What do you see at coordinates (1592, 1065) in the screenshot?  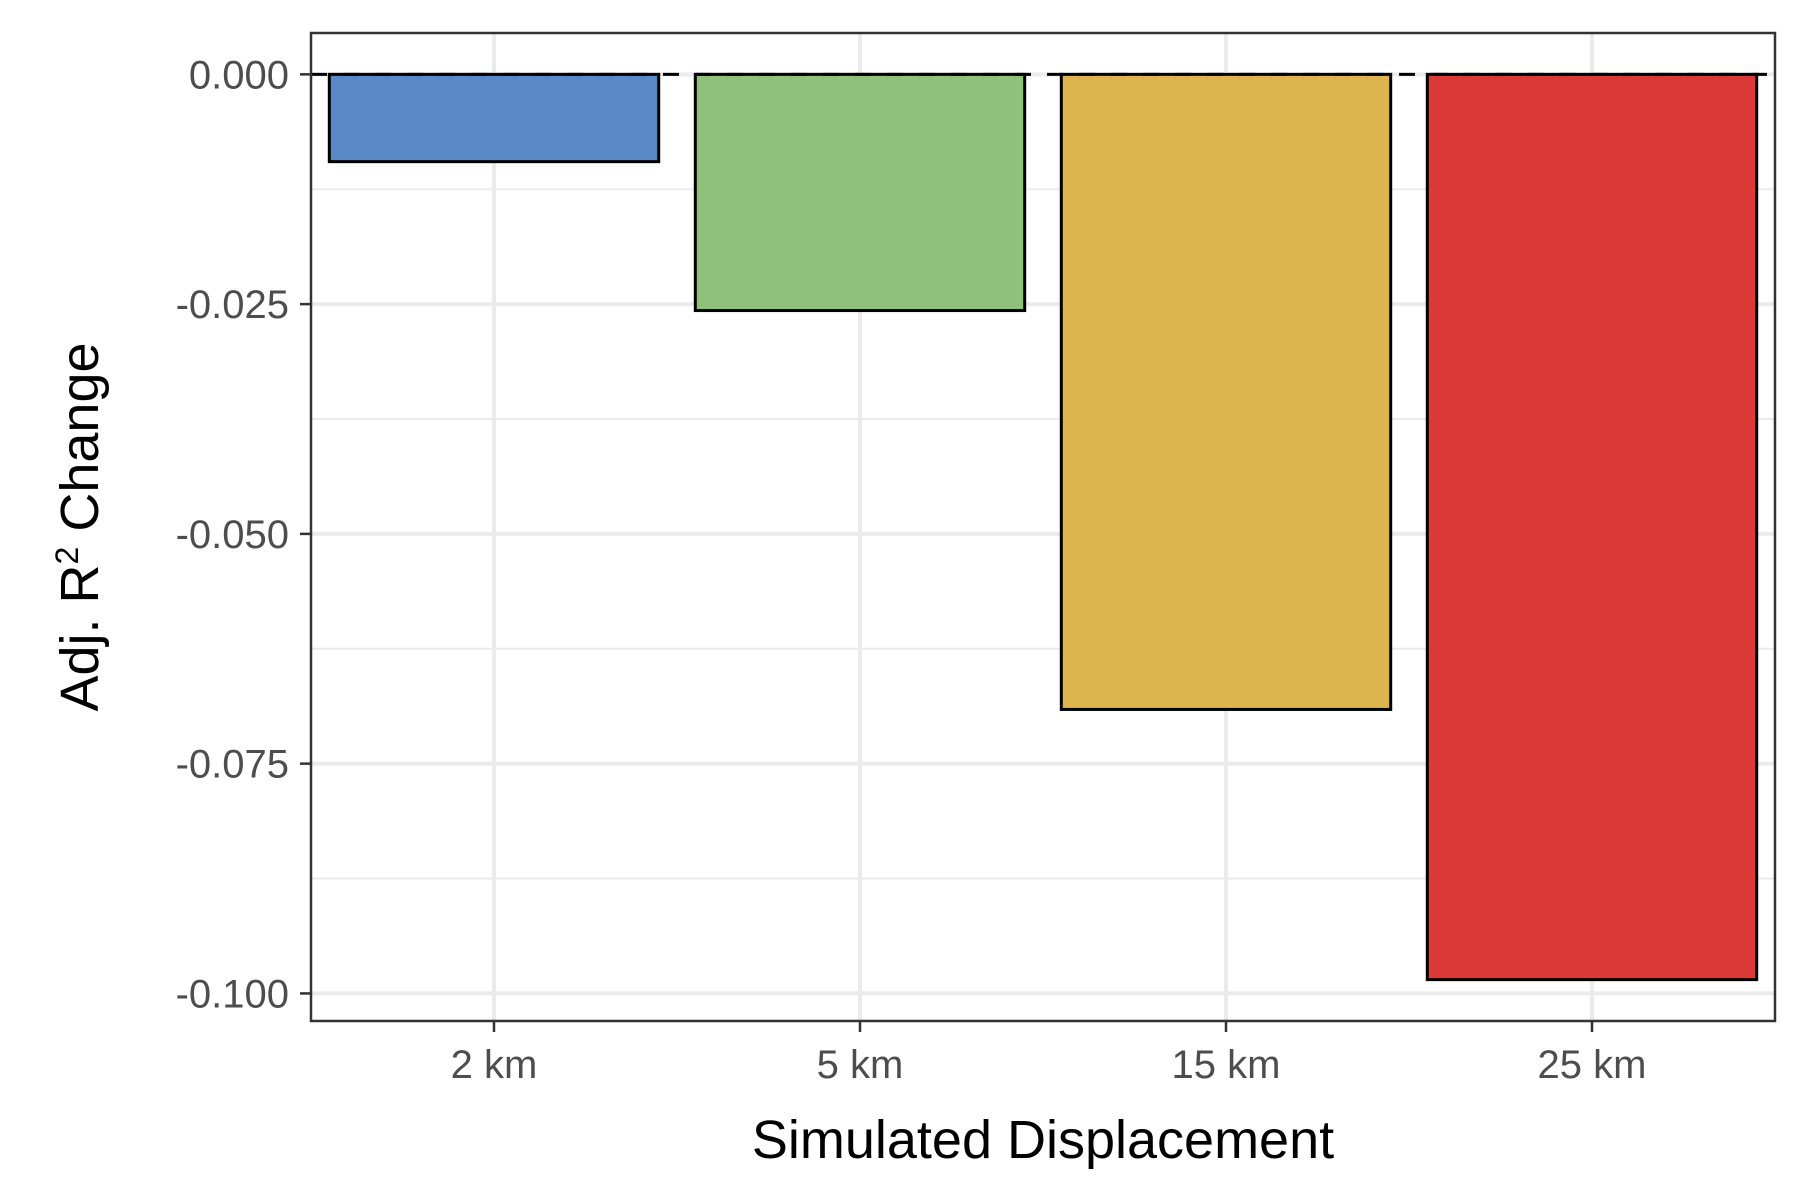 I see `x-tick-label: 25 km` at bounding box center [1592, 1065].